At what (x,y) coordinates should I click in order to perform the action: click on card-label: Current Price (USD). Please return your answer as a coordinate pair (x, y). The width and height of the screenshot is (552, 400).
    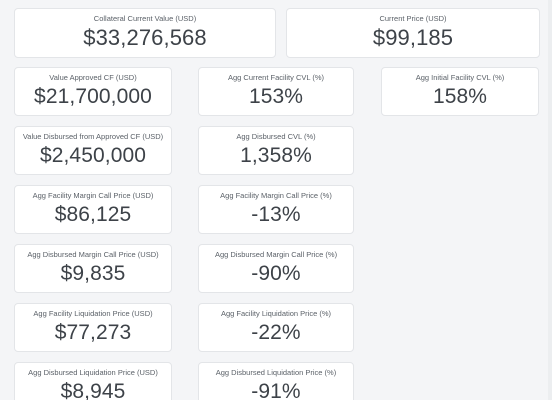
    Looking at the image, I should click on (413, 18).